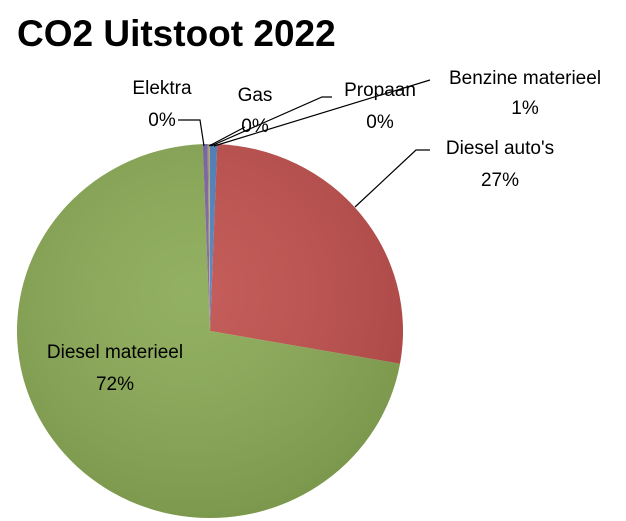 This screenshot has height=521, width=626. Describe the element at coordinates (176, 33) in the screenshot. I see `chart-title: CO2 Uitstoot 2022` at that location.